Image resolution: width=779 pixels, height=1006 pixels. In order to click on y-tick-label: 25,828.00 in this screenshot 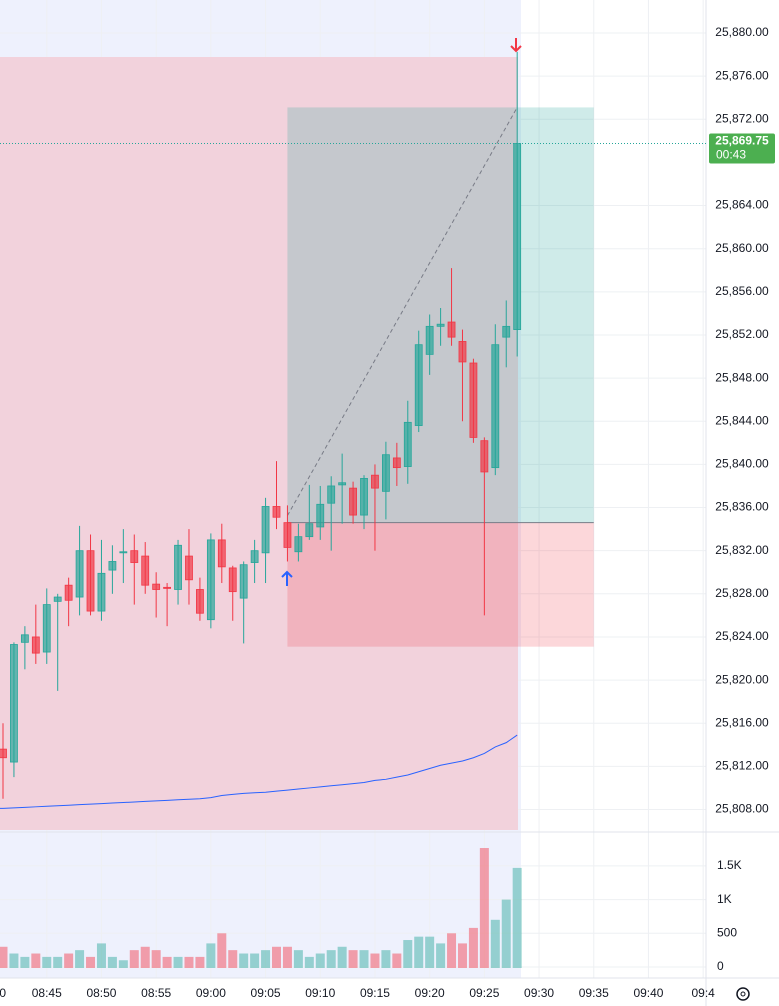, I will do `click(742, 593)`.